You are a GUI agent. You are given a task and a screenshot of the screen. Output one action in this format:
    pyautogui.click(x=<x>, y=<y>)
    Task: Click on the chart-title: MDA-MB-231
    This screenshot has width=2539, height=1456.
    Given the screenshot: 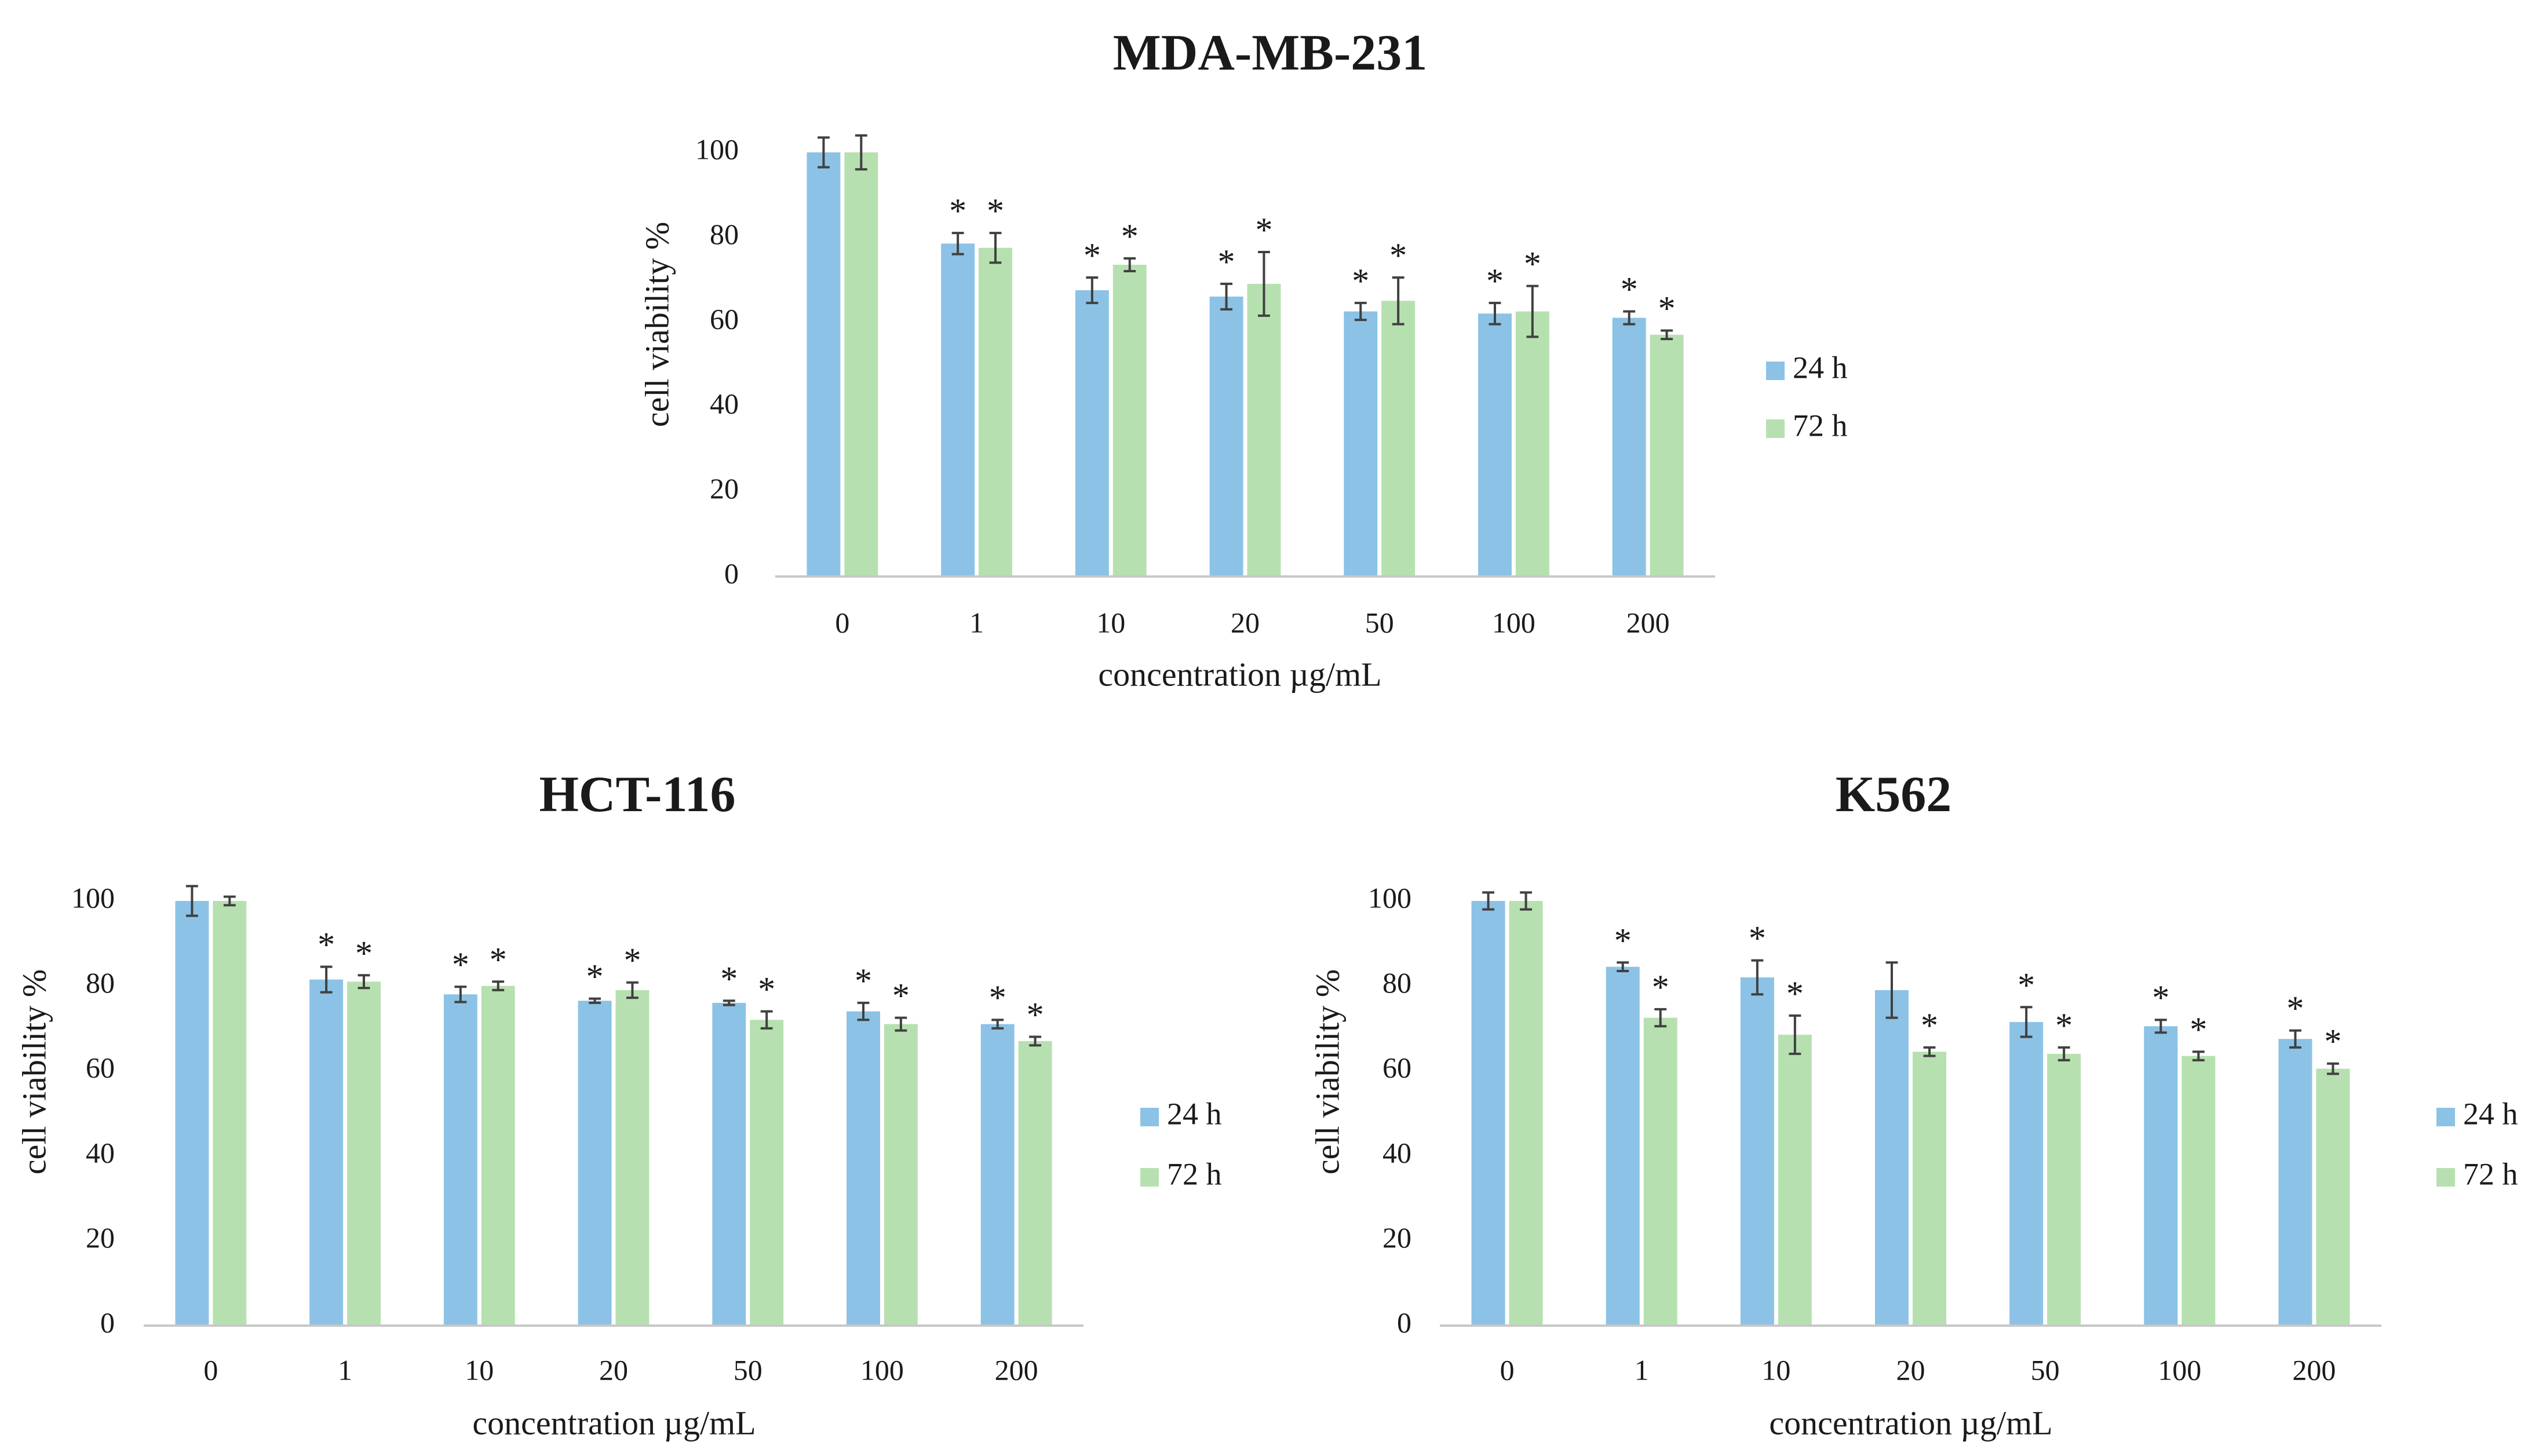 What is the action you would take?
    pyautogui.click(x=1270, y=53)
    